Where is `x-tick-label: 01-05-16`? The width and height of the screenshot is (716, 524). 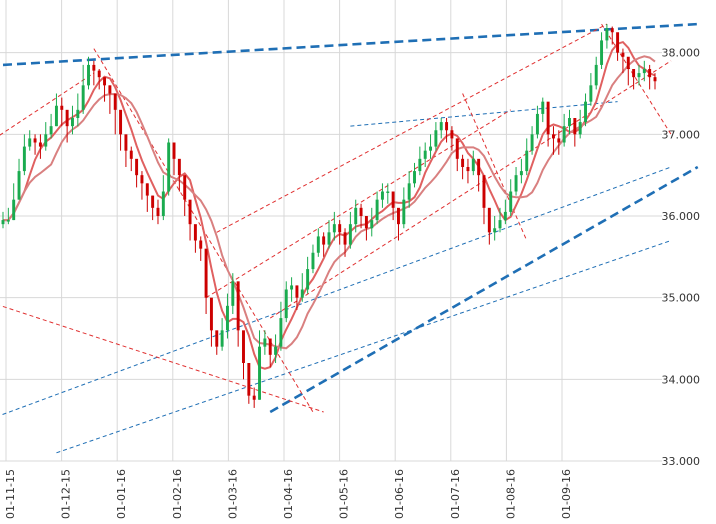
x-tick-label: 01-05-16 is located at coordinates (344, 494).